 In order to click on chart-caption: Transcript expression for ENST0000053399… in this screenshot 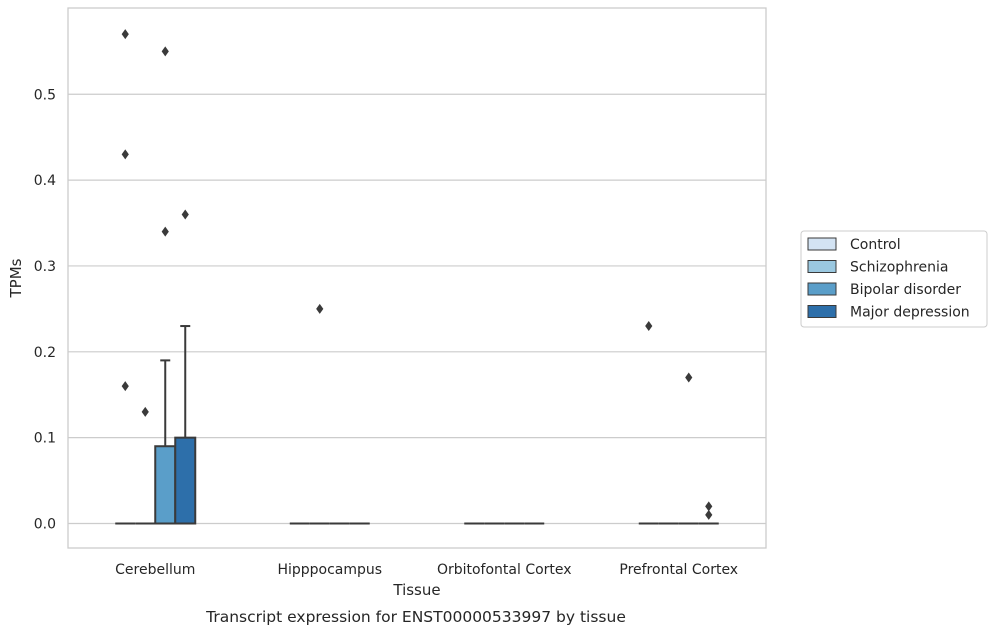, I will do `click(415, 617)`.